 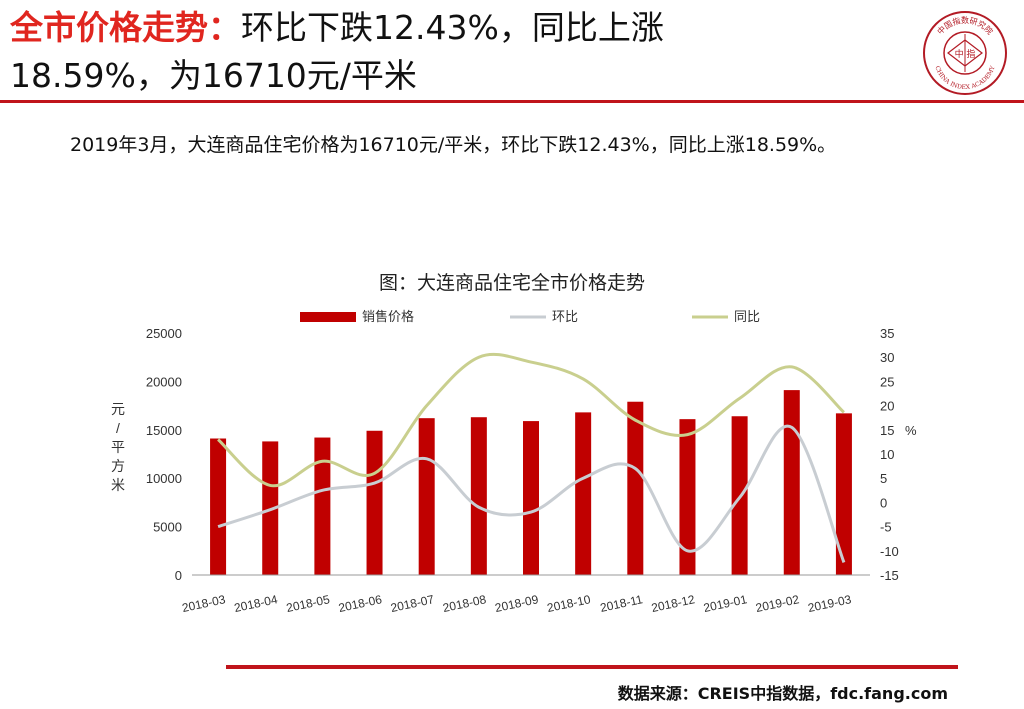 I want to click on y2-tick-label: 10, so click(x=887, y=454).